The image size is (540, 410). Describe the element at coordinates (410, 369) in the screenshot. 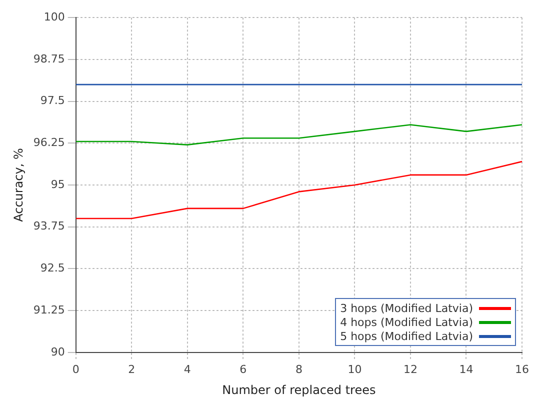

I see `x-tick-label: 12` at that location.